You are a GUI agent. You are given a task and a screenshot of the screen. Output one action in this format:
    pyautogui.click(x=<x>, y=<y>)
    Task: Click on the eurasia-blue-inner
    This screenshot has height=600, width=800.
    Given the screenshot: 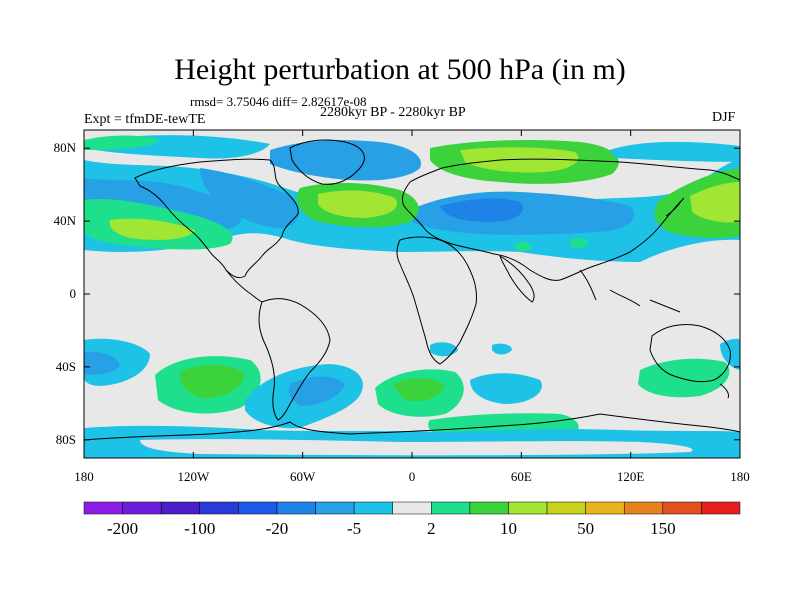 What is the action you would take?
    pyautogui.click(x=482, y=210)
    